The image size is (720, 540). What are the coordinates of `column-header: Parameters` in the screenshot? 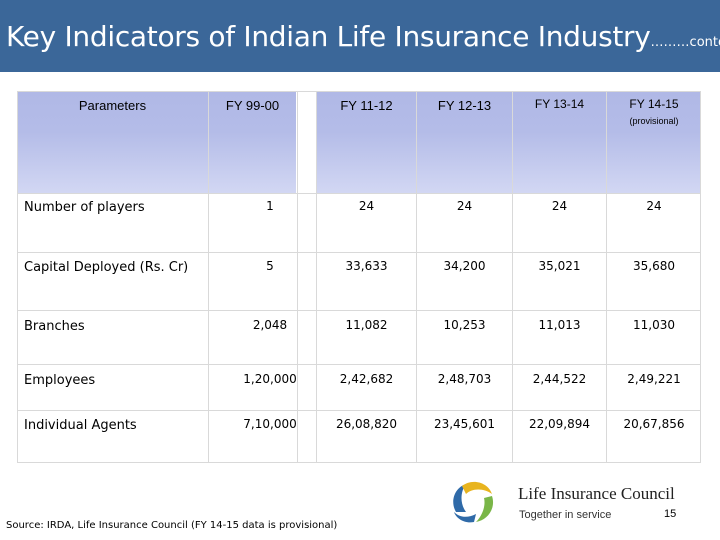 It's located at (112, 105).